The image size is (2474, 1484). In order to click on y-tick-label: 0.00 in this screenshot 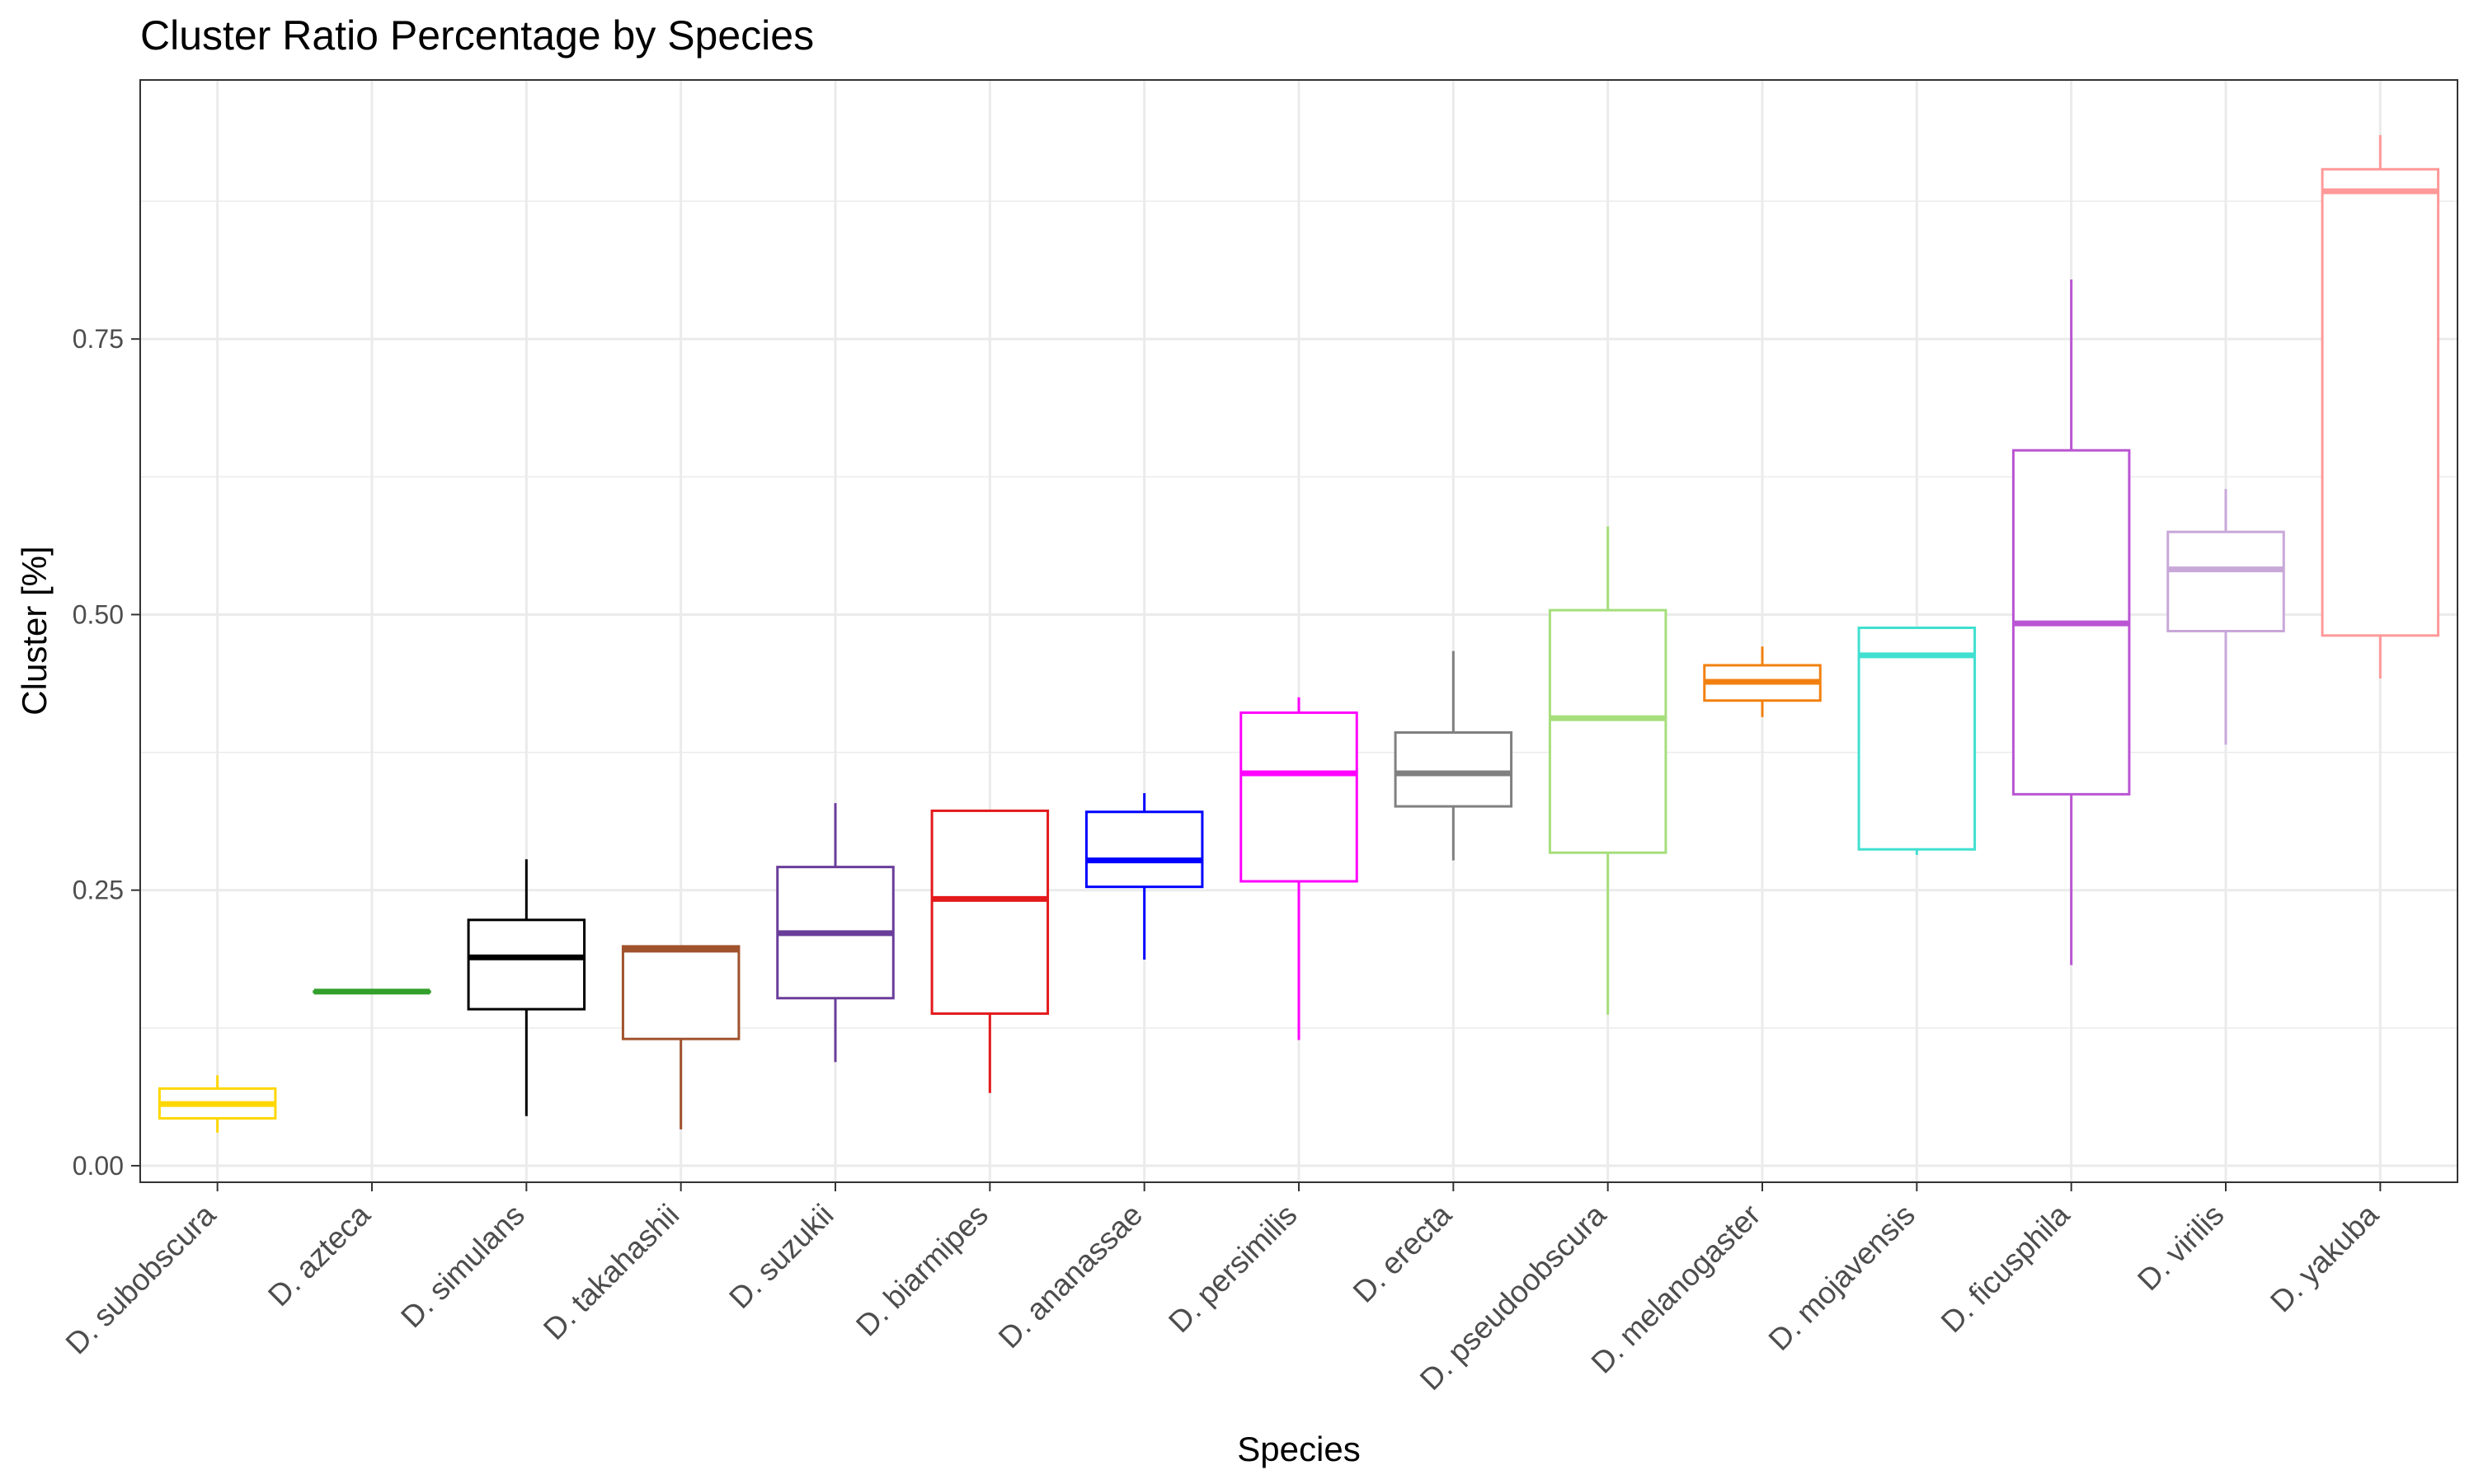, I will do `click(98, 1166)`.